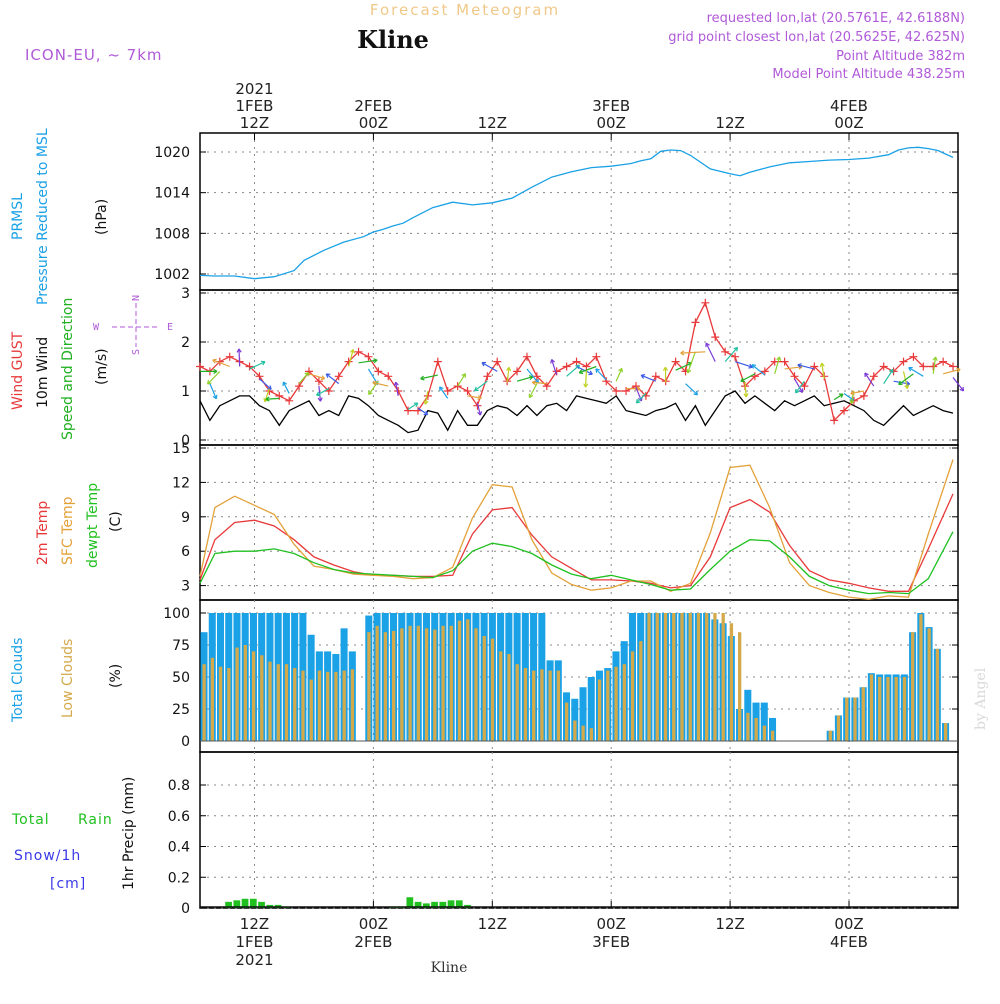  Describe the element at coordinates (96, 327) in the screenshot. I see `compass-w: W` at that location.